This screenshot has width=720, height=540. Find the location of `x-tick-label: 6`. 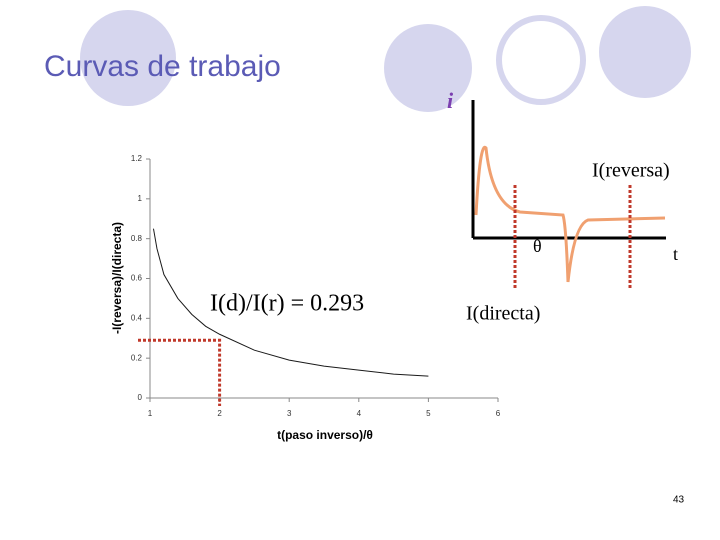

x-tick-label: 6 is located at coordinates (498, 413).